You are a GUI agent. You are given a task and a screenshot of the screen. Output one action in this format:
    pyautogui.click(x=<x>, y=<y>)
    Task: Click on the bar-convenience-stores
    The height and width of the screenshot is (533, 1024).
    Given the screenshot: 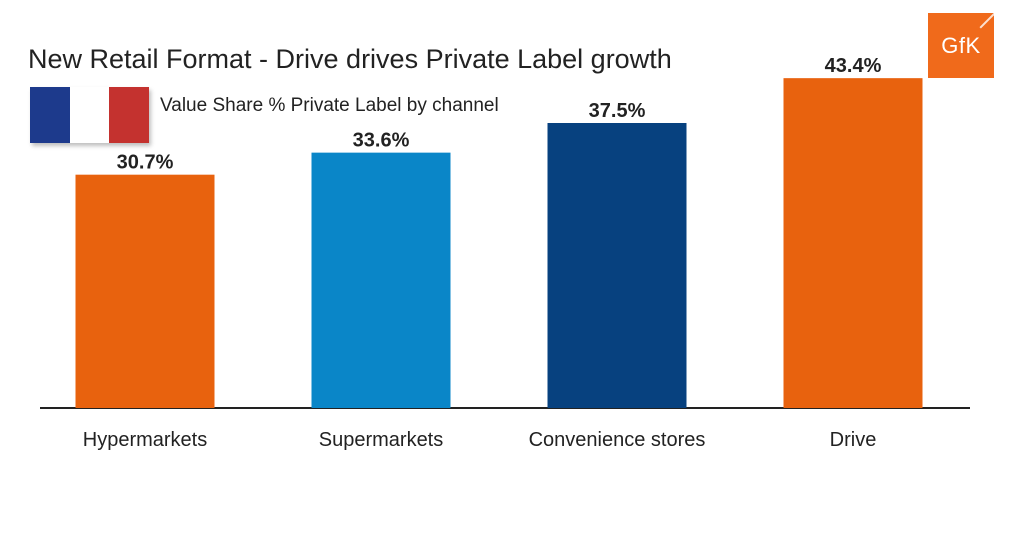 What is the action you would take?
    pyautogui.click(x=617, y=265)
    